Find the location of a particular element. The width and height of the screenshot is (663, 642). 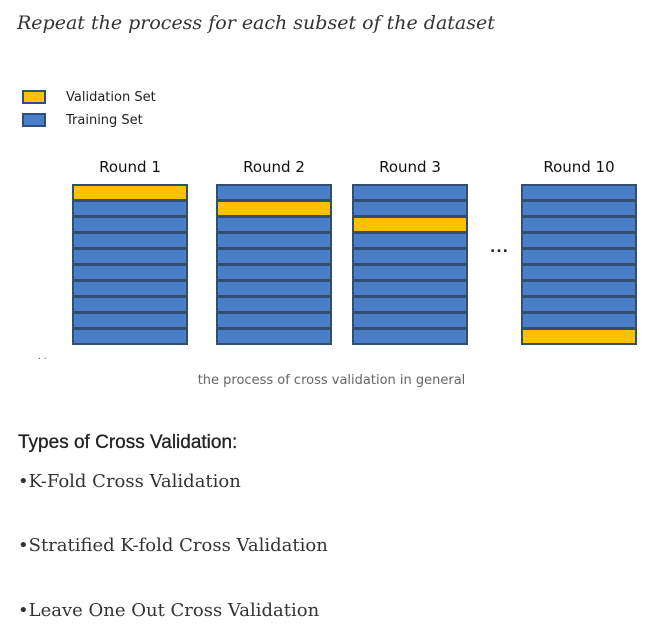

round-1-folds is located at coordinates (130, 264).